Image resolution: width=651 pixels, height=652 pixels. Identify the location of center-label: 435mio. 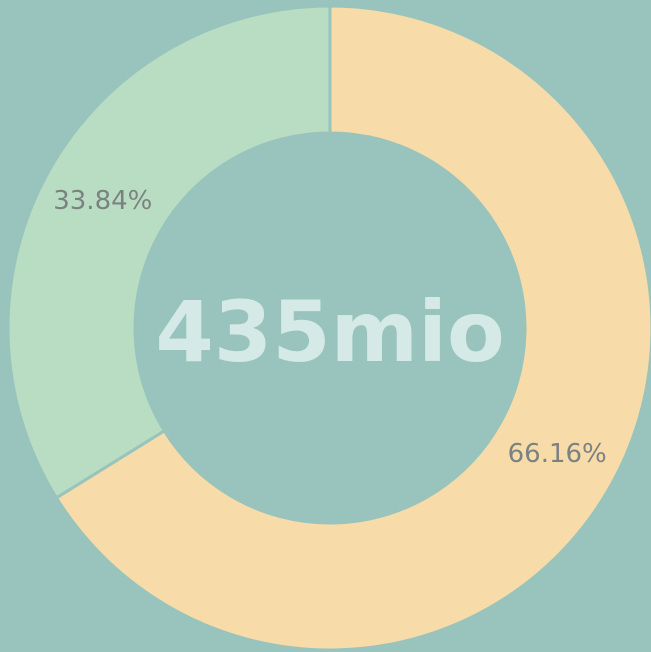
(329, 332).